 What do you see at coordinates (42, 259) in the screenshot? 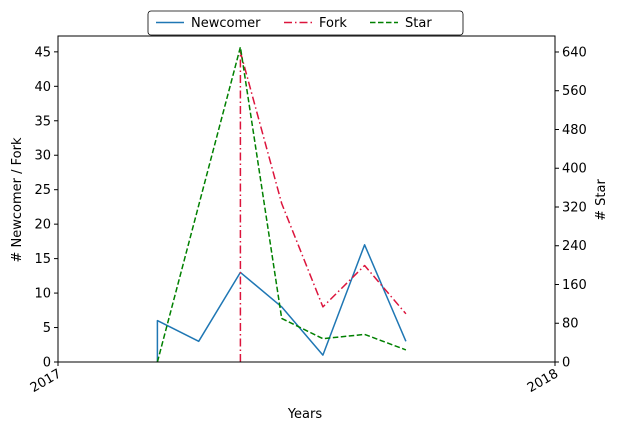
I see `left-y-tick-label: 15` at bounding box center [42, 259].